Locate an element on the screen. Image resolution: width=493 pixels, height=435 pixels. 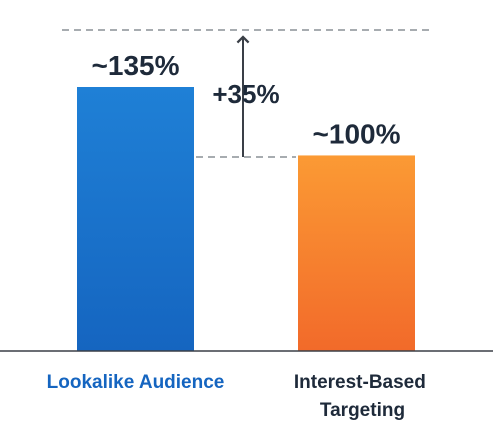
value-label-interest: ~100% is located at coordinates (357, 133).